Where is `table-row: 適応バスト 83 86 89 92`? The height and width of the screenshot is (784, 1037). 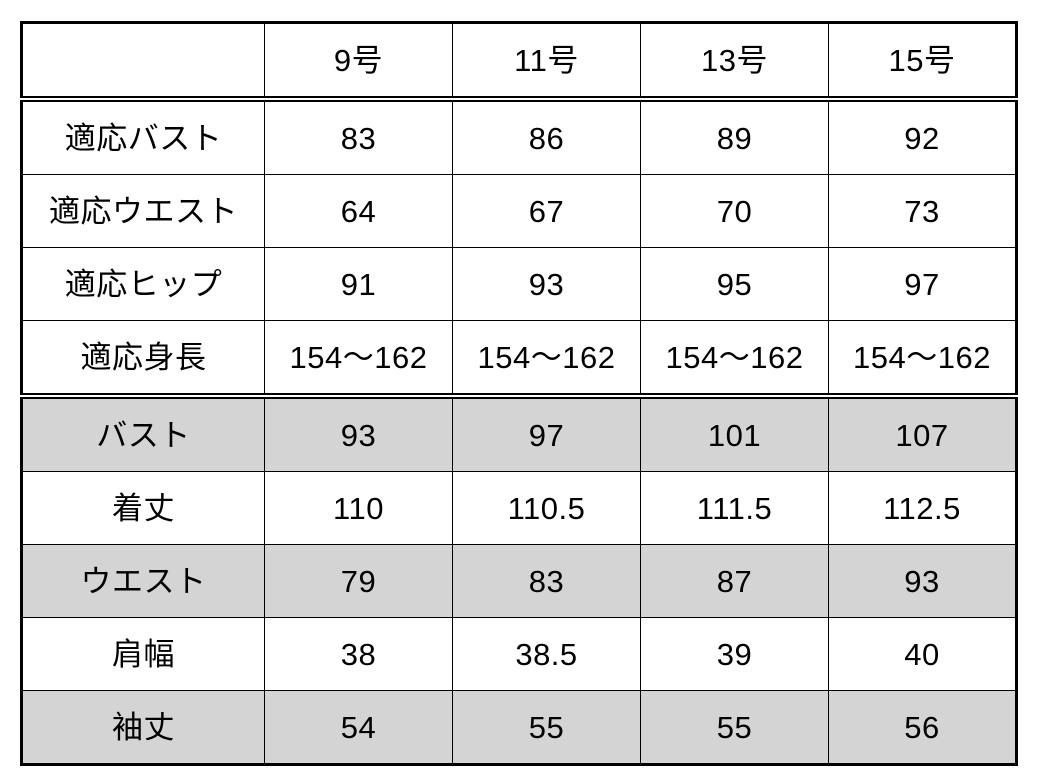 table-row: 適応バスト 83 86 89 92 is located at coordinates (519, 136).